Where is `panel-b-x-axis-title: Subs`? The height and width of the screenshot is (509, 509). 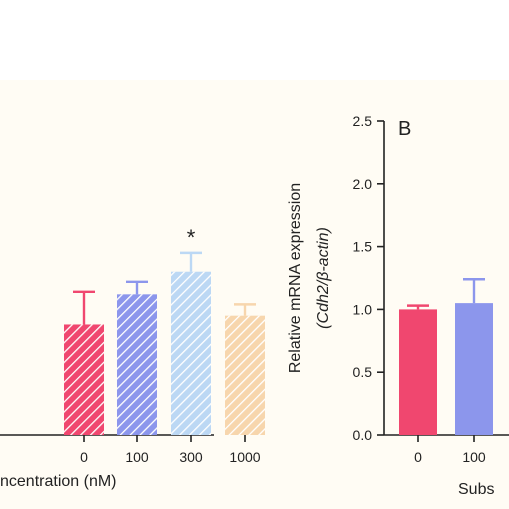 panel-b-x-axis-title: Subs is located at coordinates (476, 489).